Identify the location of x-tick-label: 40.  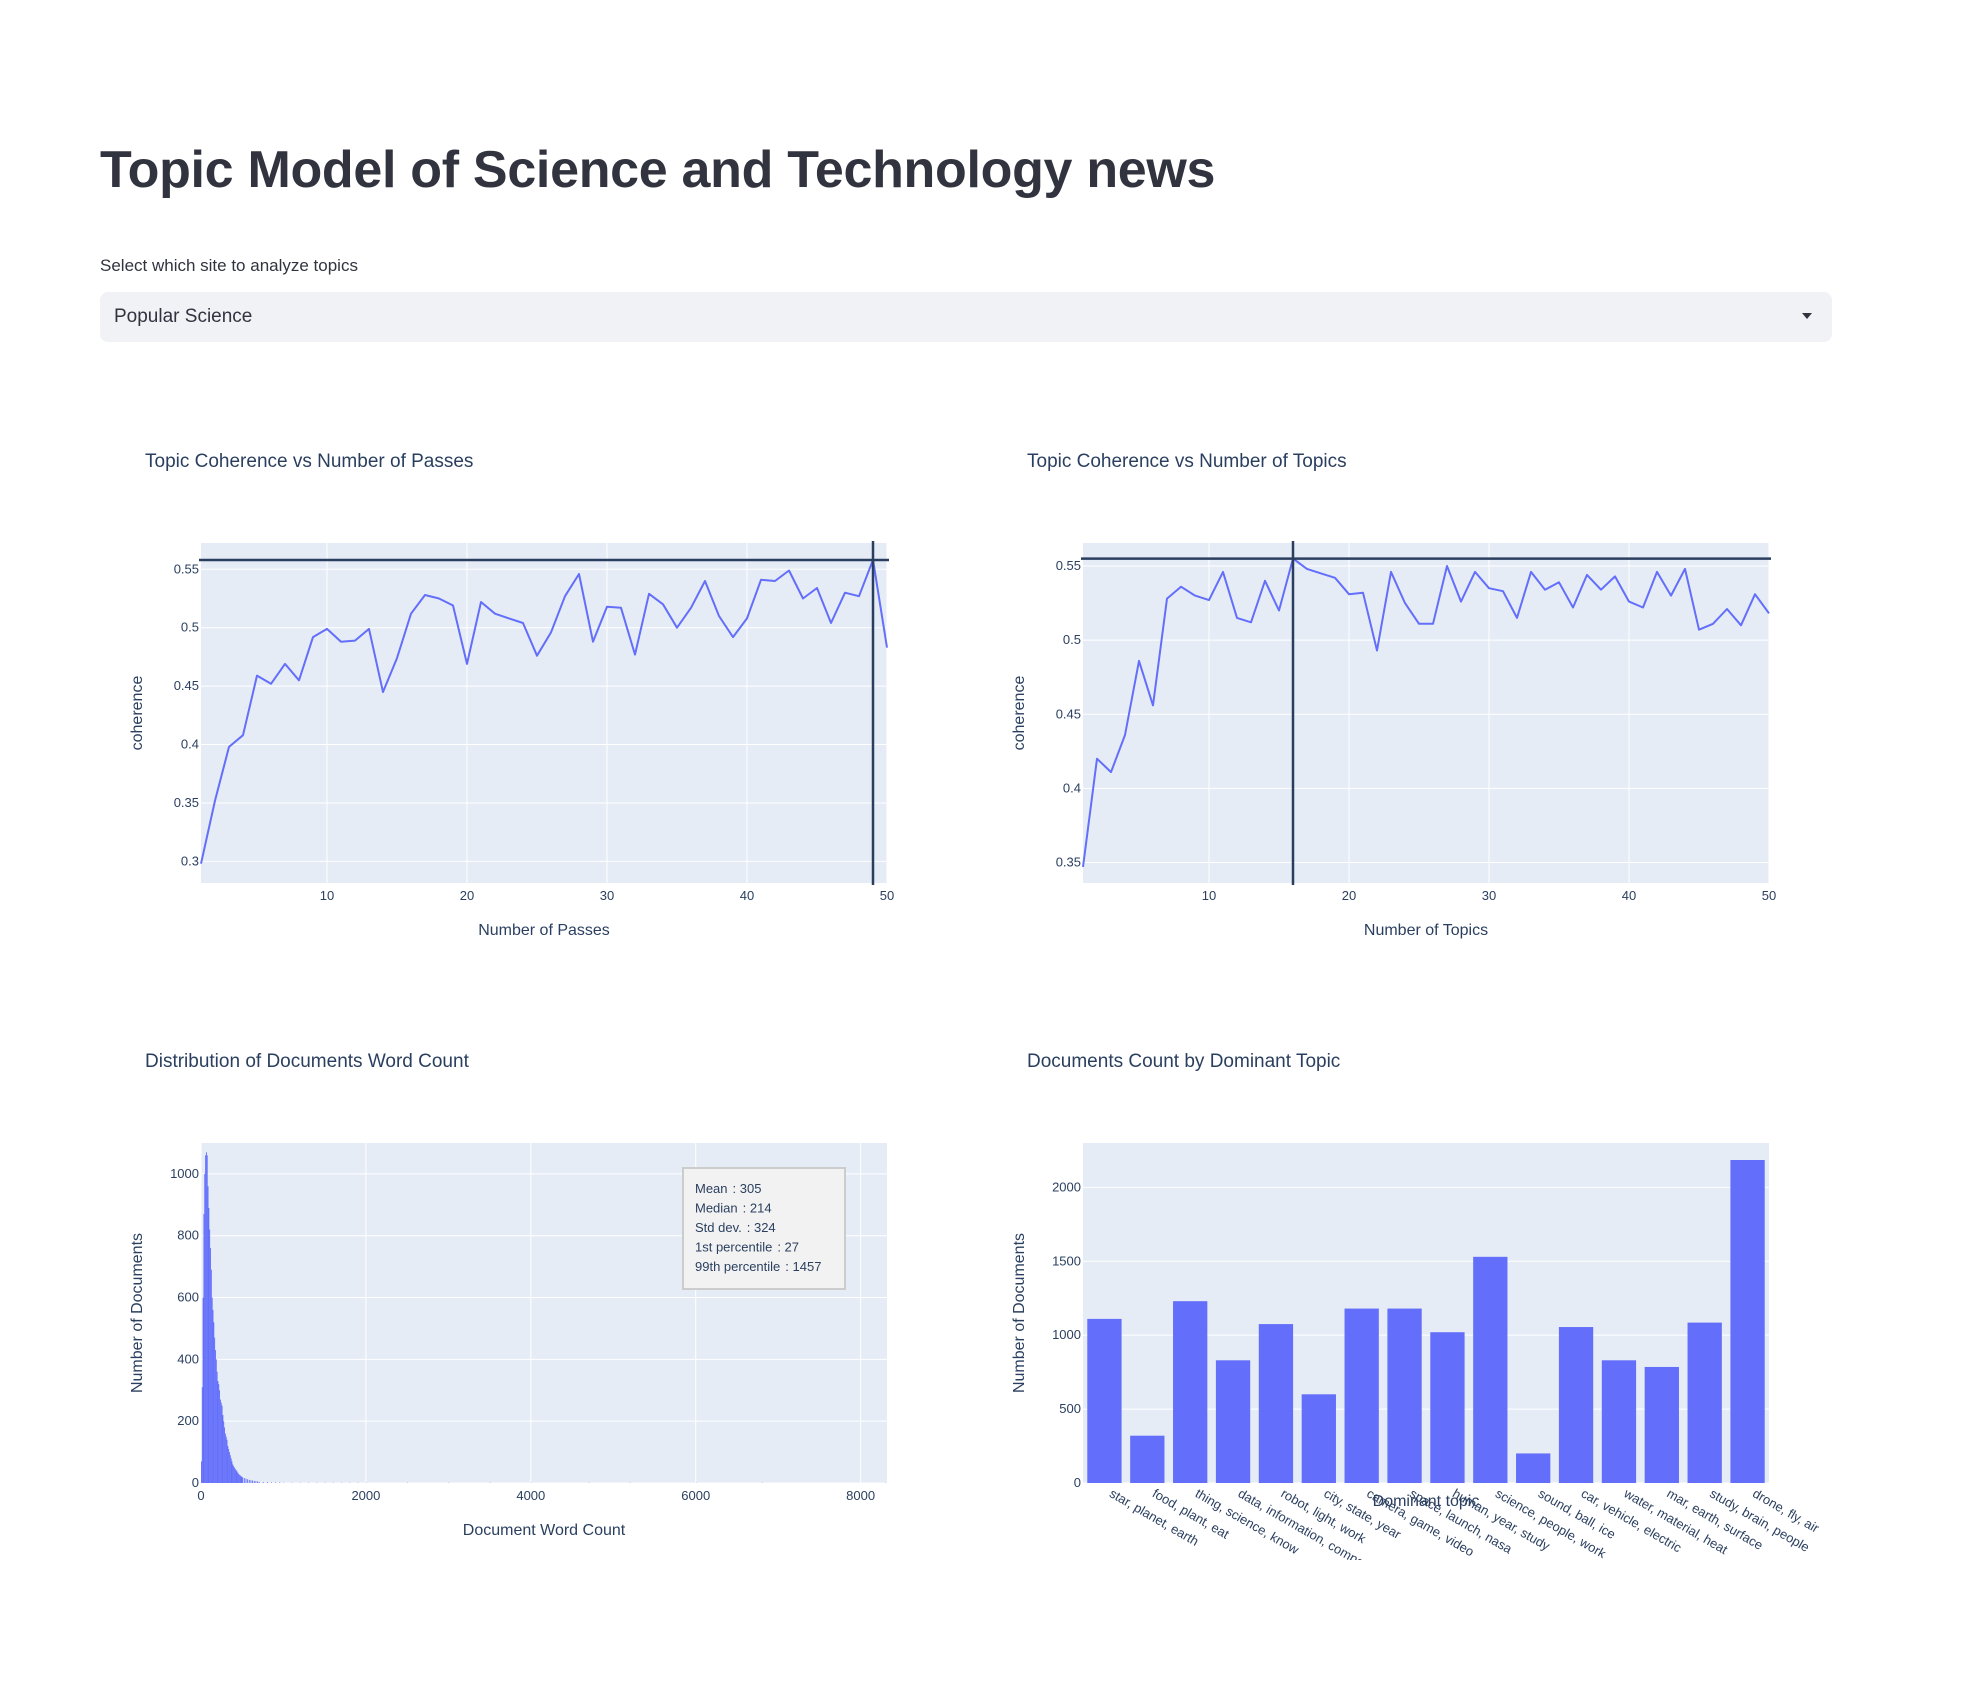
(747, 895).